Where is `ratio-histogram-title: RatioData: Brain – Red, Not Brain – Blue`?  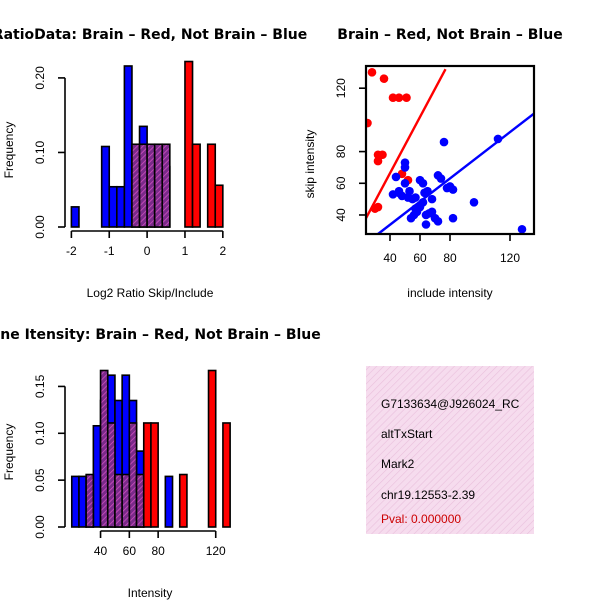
ratio-histogram-title: RatioData: Brain – Red, Not Brain – Blue is located at coordinates (153, 35).